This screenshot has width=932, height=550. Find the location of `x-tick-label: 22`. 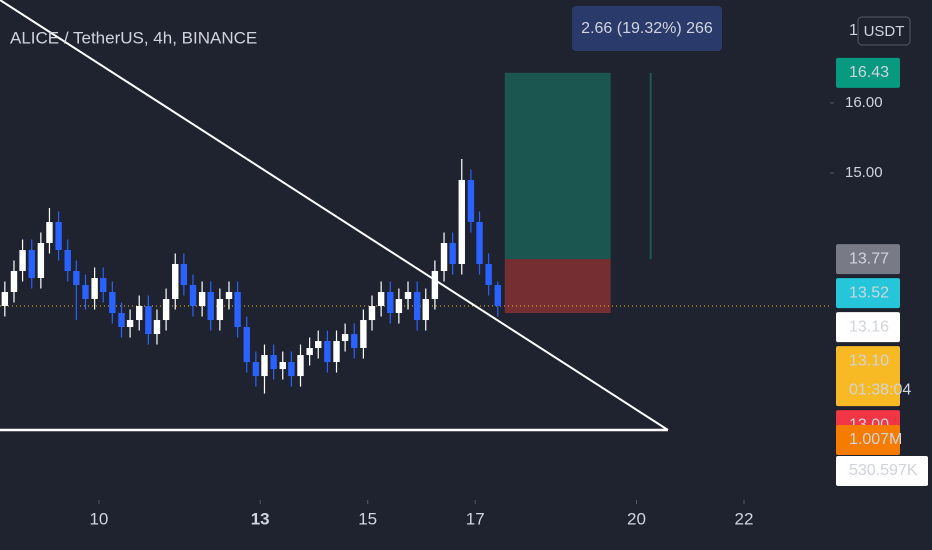

x-tick-label: 22 is located at coordinates (744, 518).